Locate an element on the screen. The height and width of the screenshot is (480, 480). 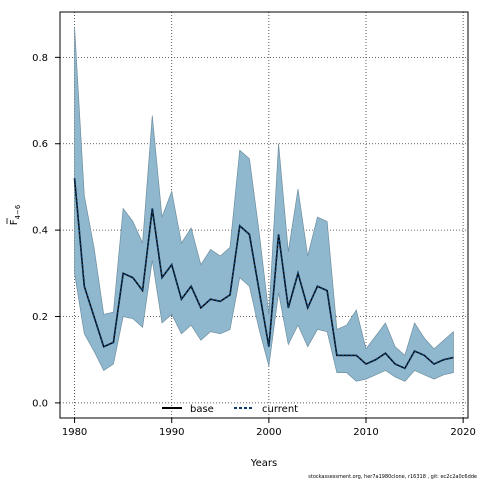
x-tick-label: 1980 is located at coordinates (74, 432).